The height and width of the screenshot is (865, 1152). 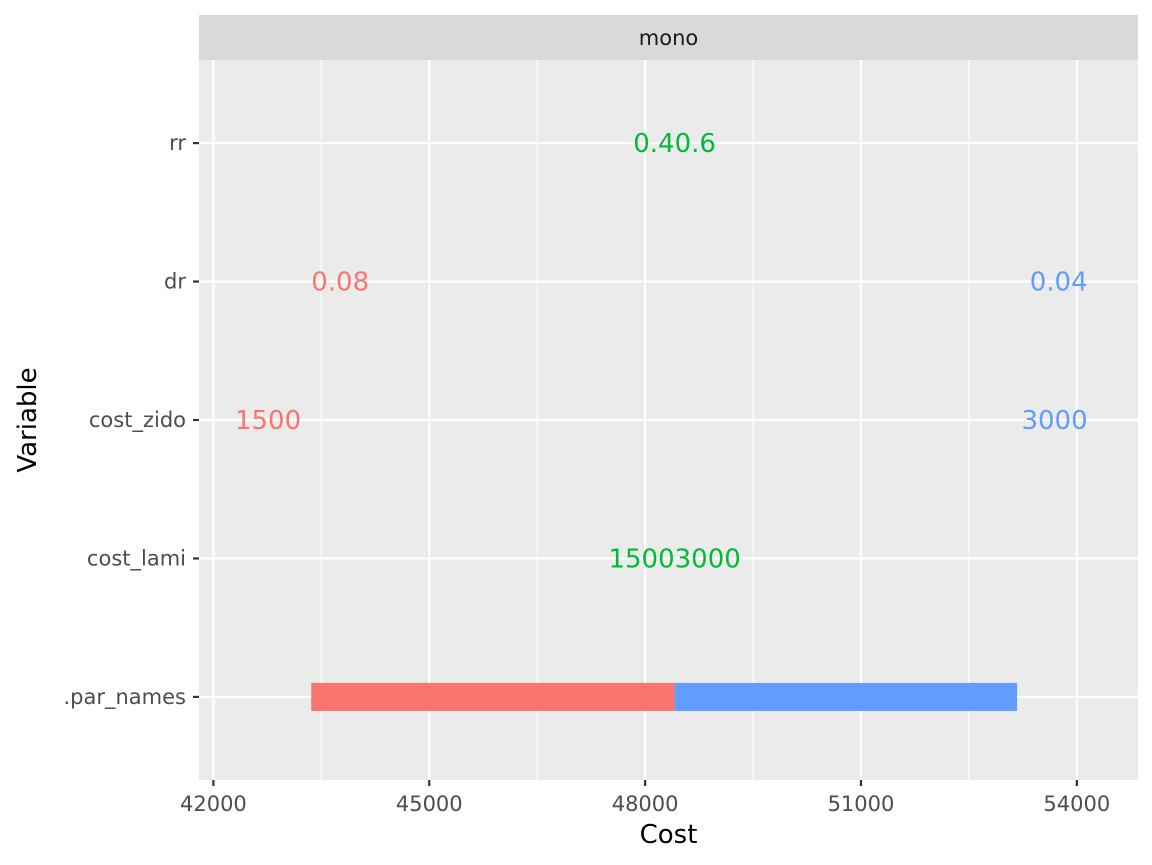 I want to click on data-label: 1500, so click(x=268, y=421).